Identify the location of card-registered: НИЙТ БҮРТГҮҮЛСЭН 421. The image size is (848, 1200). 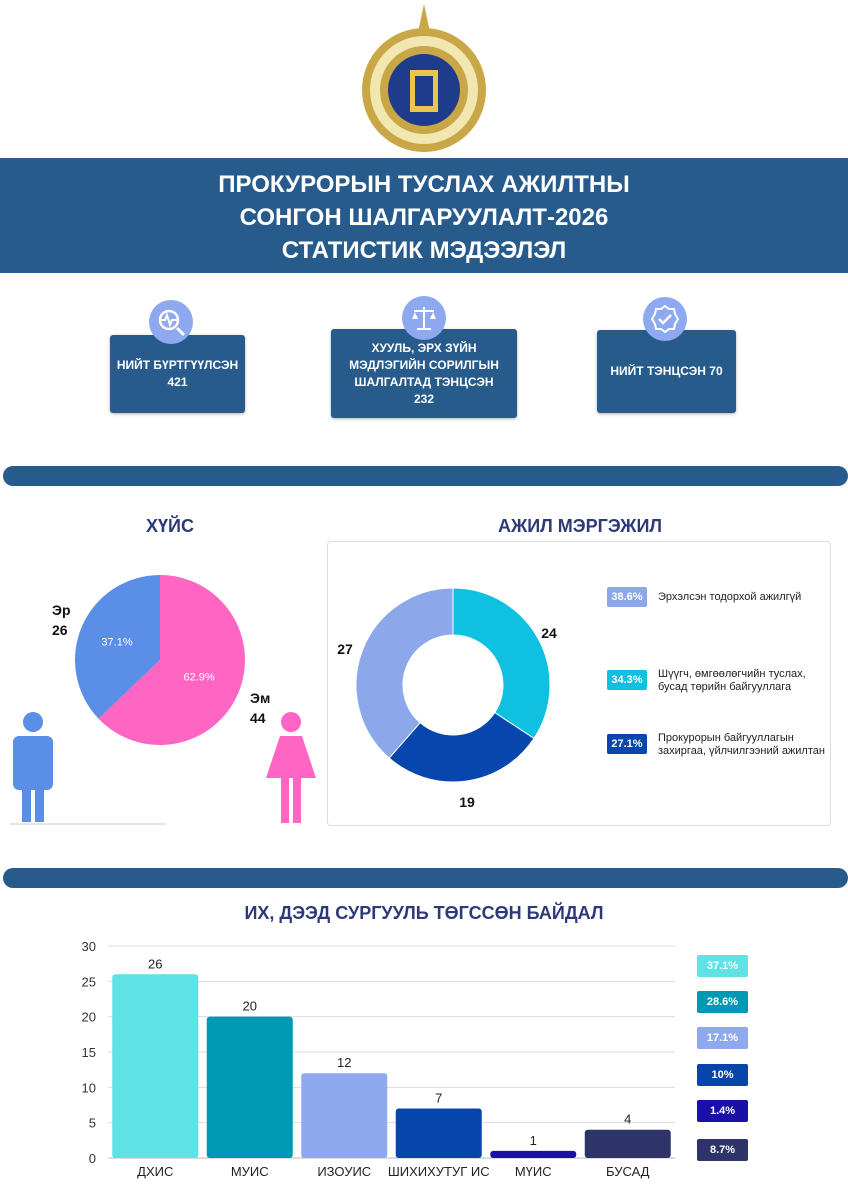
(177, 374).